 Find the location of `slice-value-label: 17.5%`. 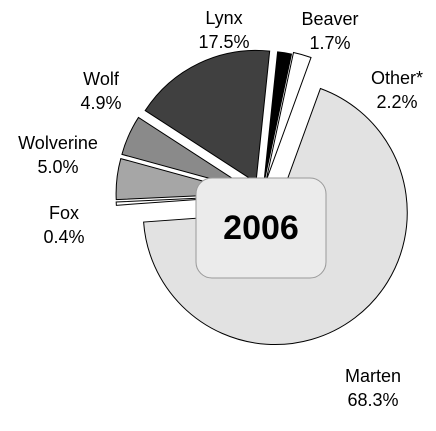

slice-value-label: 17.5% is located at coordinates (223, 42).